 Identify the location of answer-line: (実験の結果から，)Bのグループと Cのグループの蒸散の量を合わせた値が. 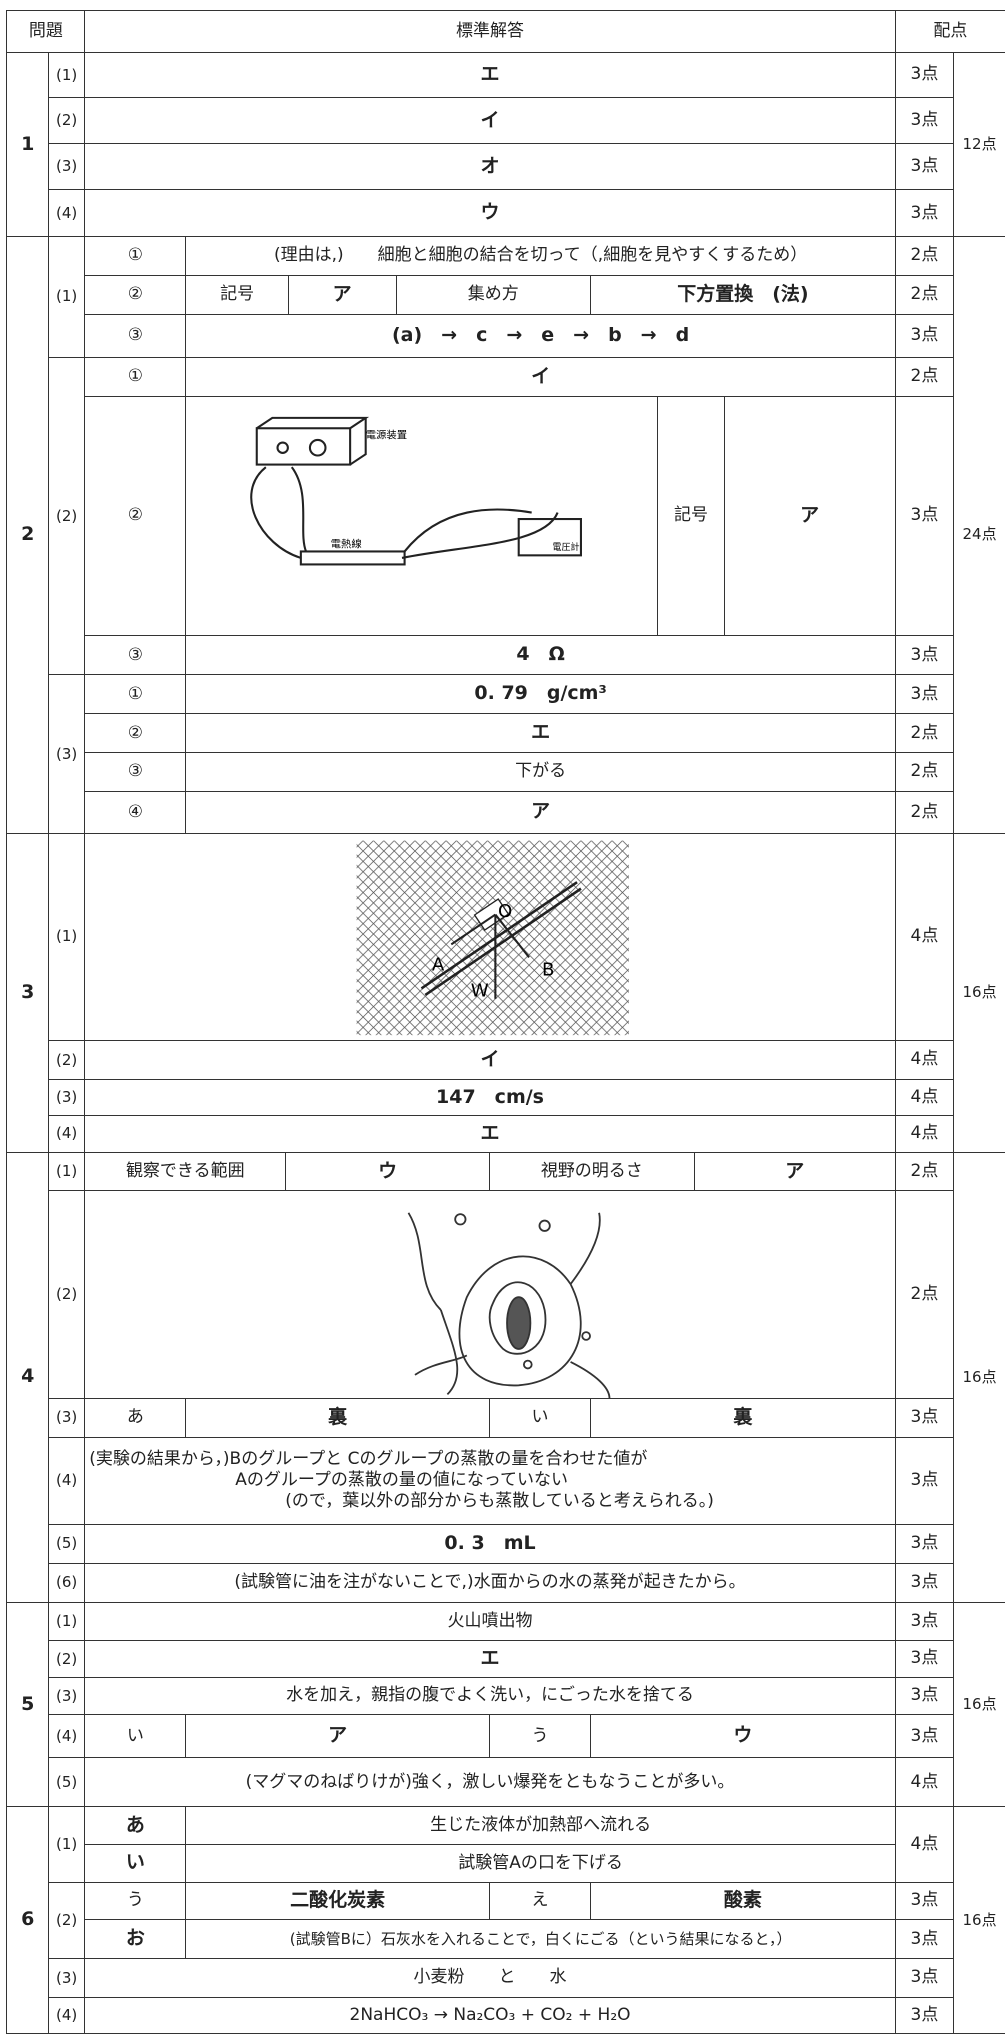
(368, 1458).